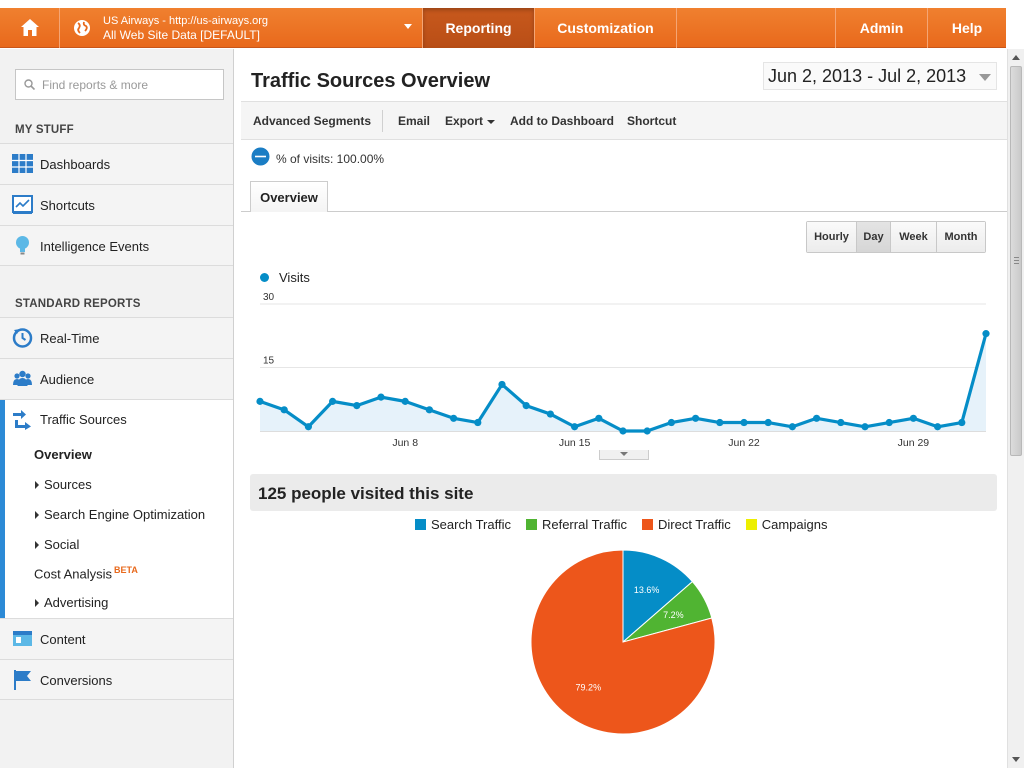 The height and width of the screenshot is (768, 1024). Describe the element at coordinates (116, 245) in the screenshot. I see `sidebar-item-intelligence-events: Intelligence Events` at that location.